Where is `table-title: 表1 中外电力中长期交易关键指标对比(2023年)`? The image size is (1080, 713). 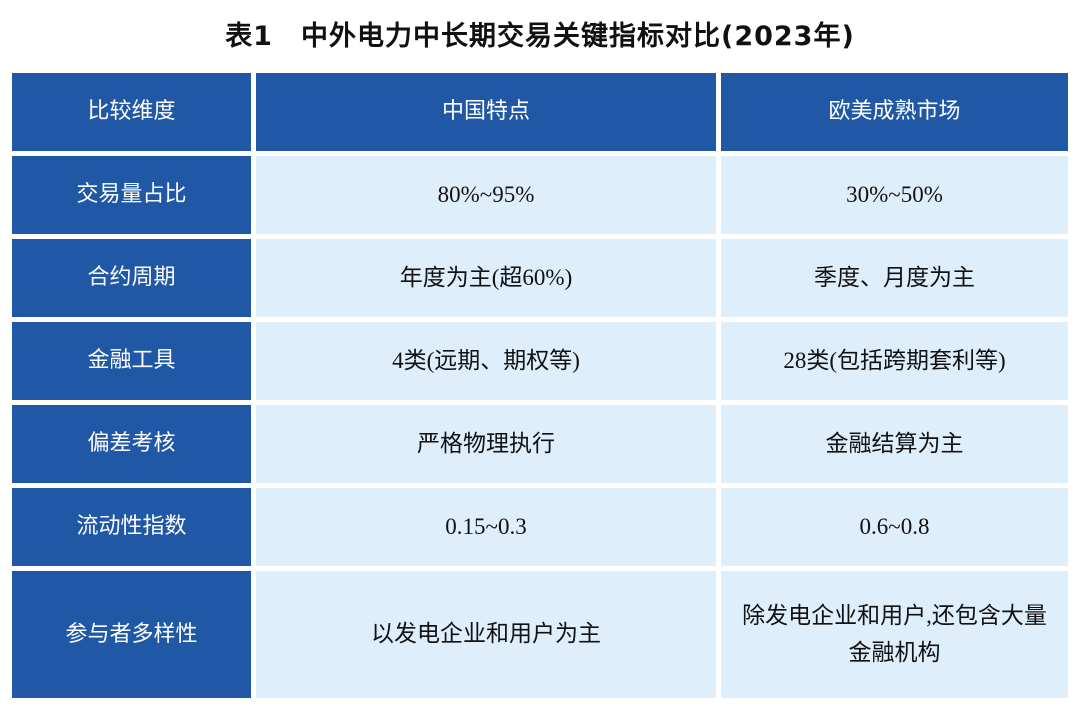 table-title: 表1 中外电力中长期交易关键指标对比(2023年) is located at coordinates (540, 36).